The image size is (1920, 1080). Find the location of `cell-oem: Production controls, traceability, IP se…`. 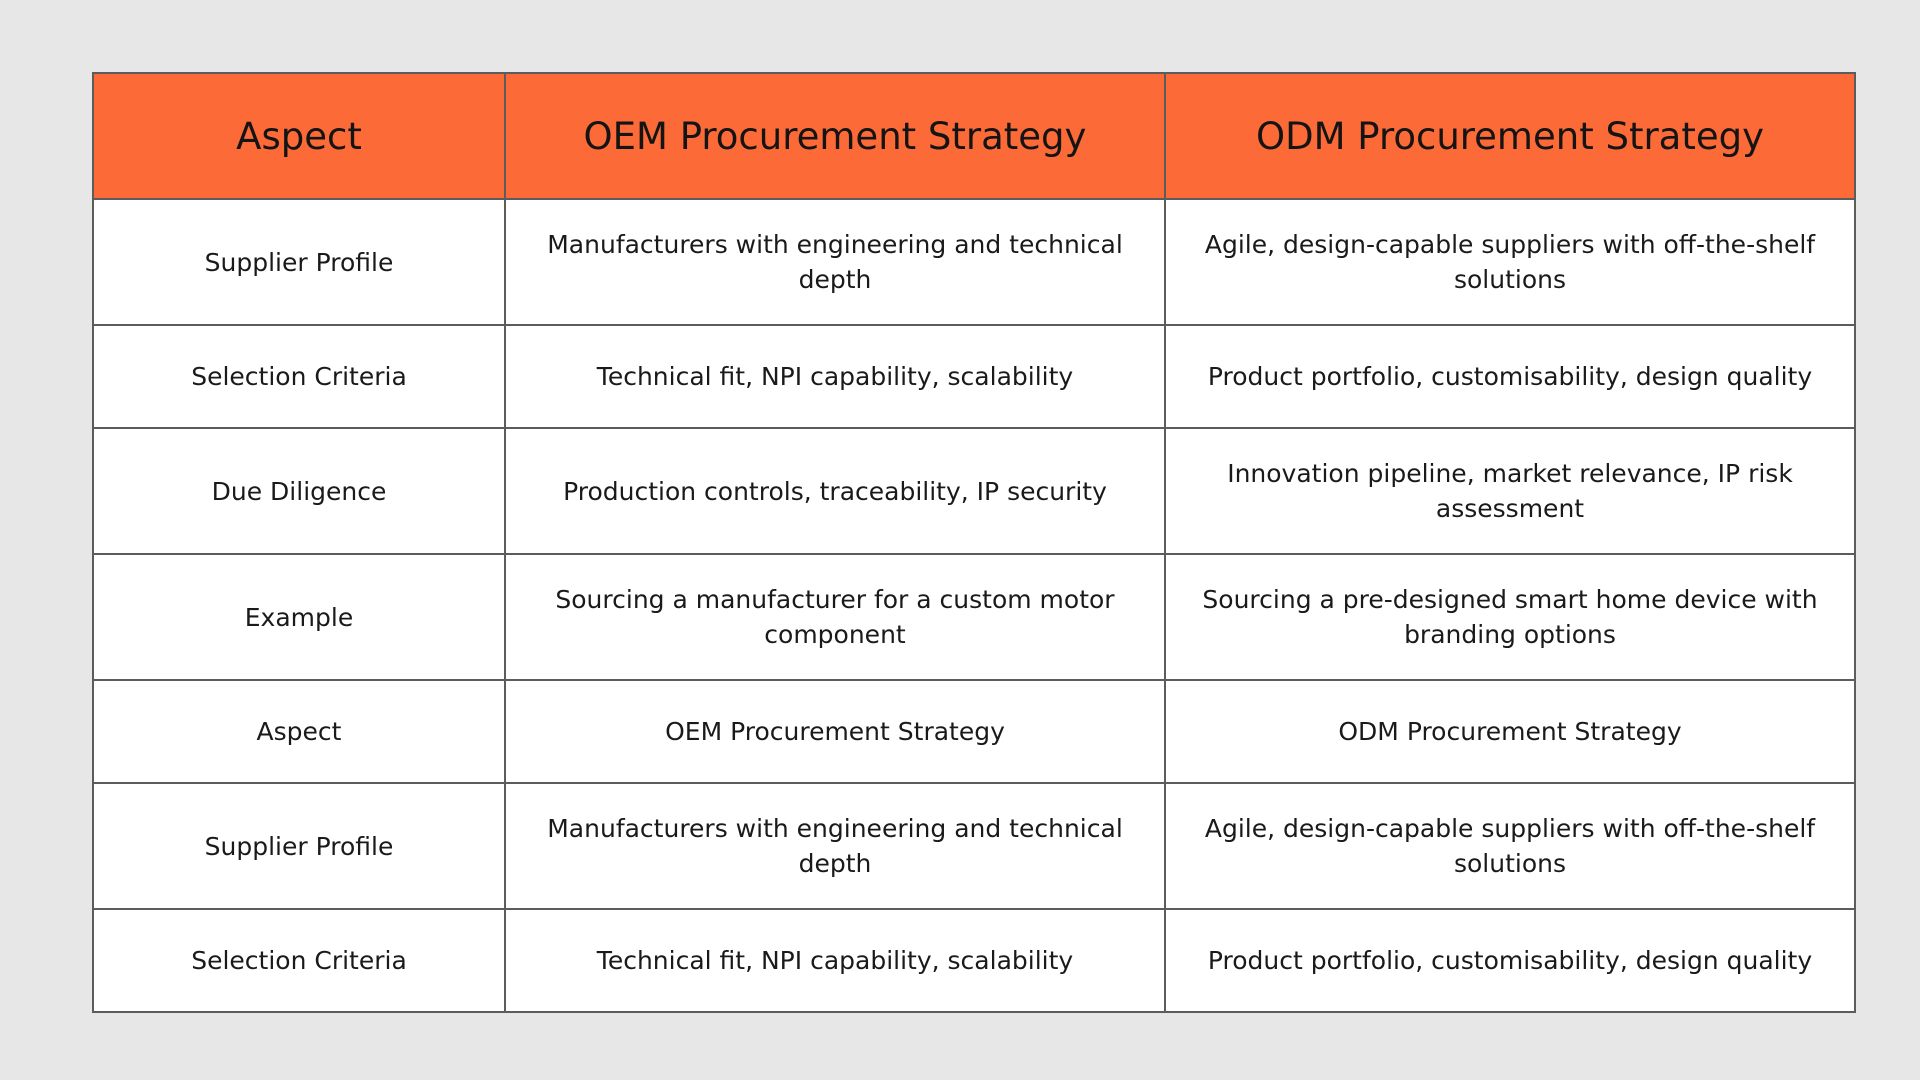

cell-oem: Production controls, traceability, IP se… is located at coordinates (835, 491).